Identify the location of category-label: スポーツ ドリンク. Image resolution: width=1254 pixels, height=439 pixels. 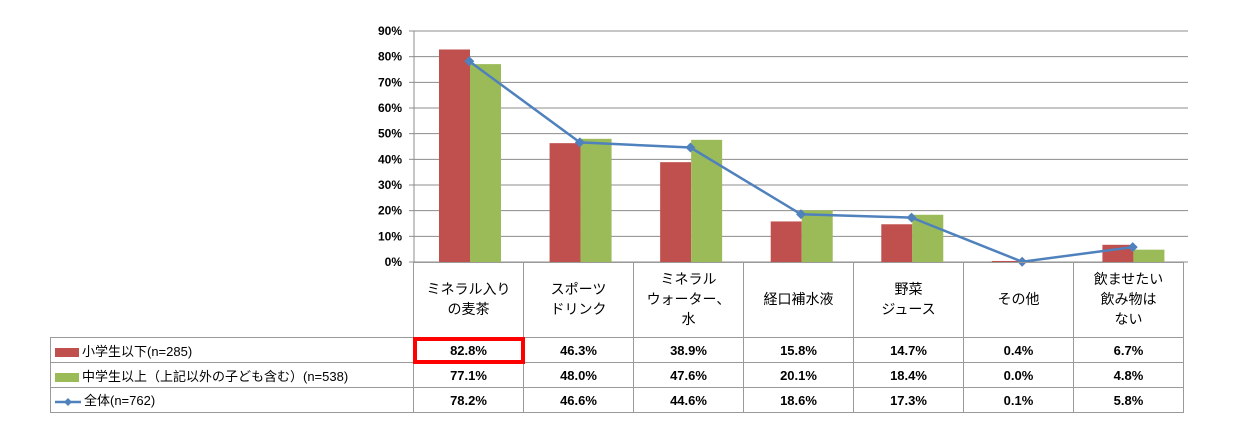
(578, 300).